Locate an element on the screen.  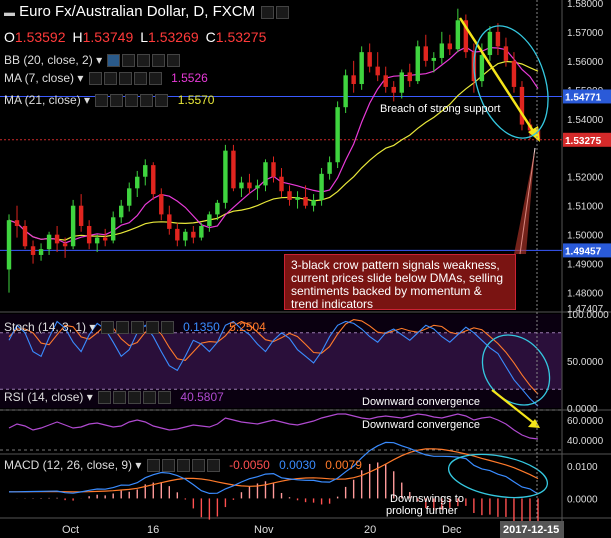
macd-value: 0.0030 is located at coordinates (297, 465).